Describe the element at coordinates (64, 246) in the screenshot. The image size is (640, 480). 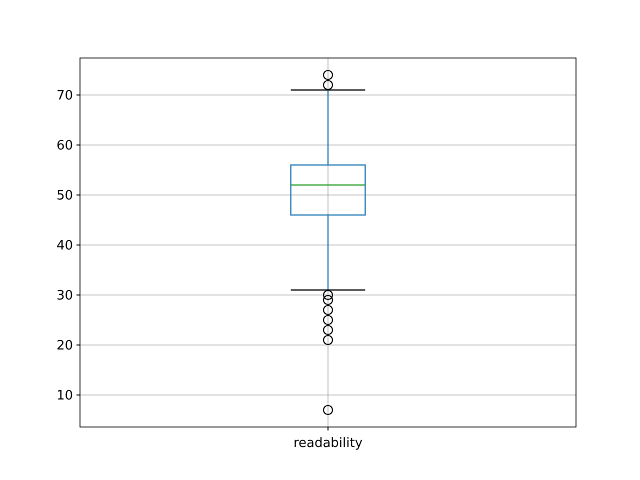
I see `y-tick-label: 40` at that location.